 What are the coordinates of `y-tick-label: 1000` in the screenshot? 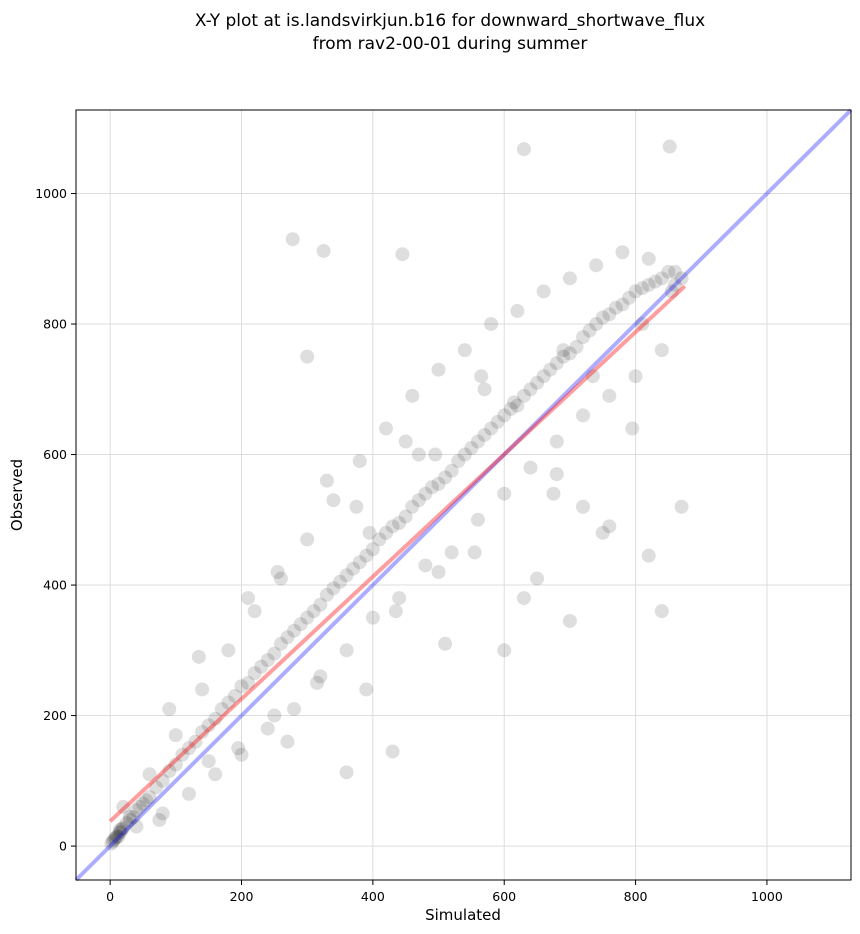 It's located at (51, 193).